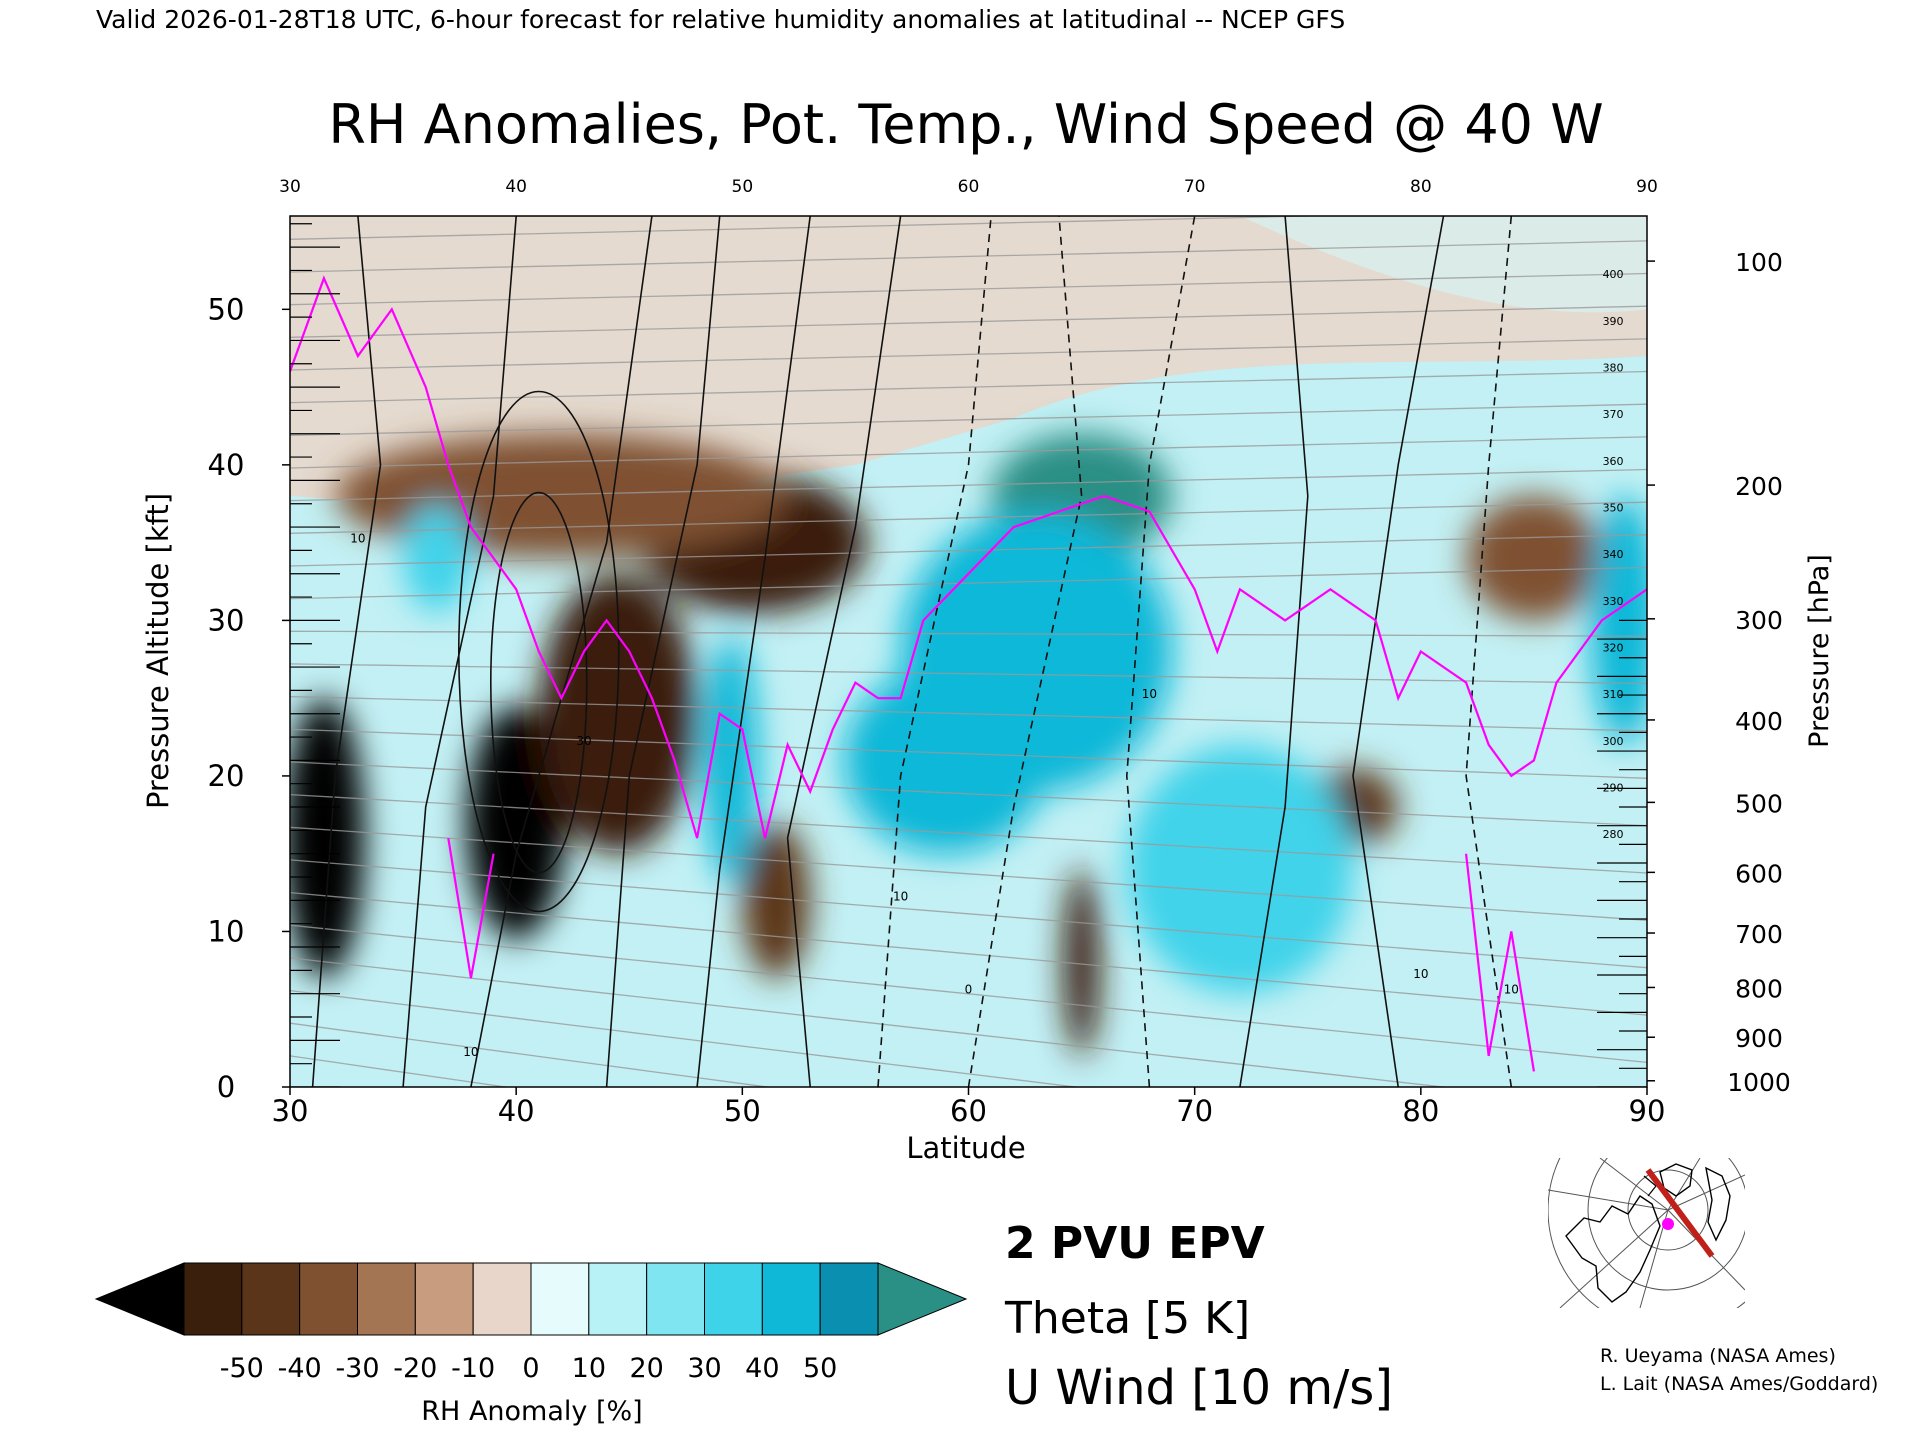  What do you see at coordinates (1739, 1384) in the screenshot?
I see `credit-2: L. Lait (NASA Ames/Goddard)` at bounding box center [1739, 1384].